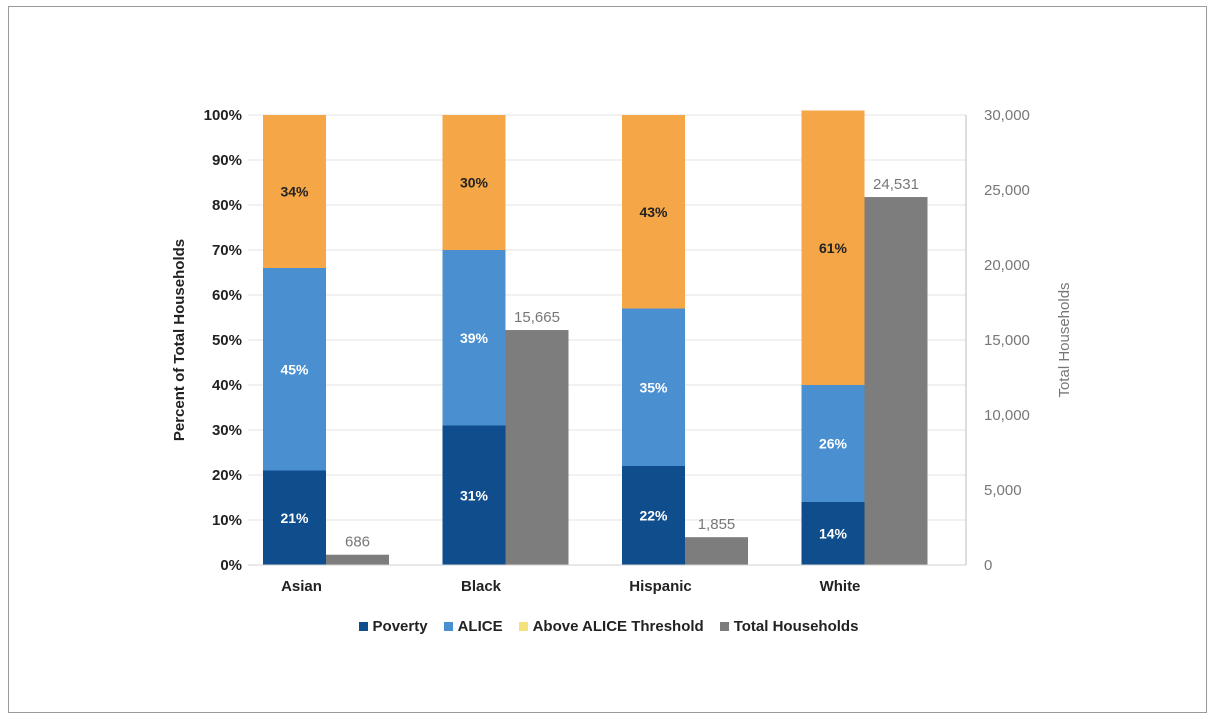 This screenshot has height=719, width=1217. Describe the element at coordinates (227, 160) in the screenshot. I see `y-tick-label-left: 90%` at that location.